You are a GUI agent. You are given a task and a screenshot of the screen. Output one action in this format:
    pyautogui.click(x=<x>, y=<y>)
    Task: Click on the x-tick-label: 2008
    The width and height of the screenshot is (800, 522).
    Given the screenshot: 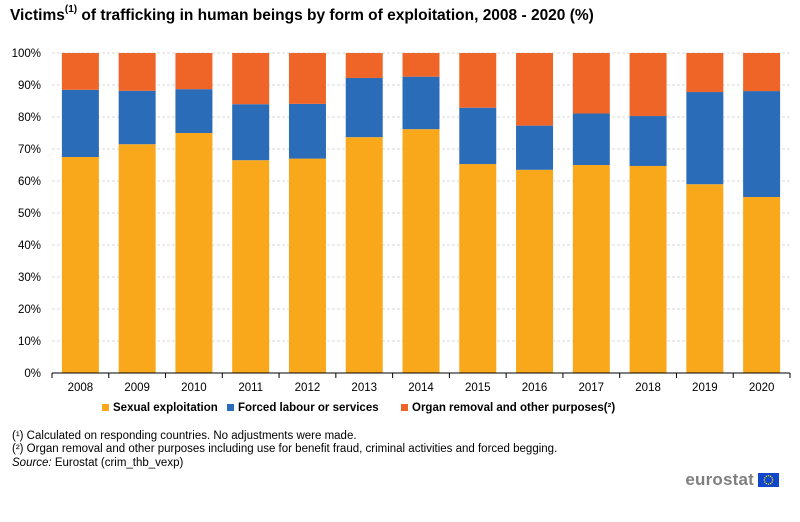 What is the action you would take?
    pyautogui.click(x=81, y=388)
    